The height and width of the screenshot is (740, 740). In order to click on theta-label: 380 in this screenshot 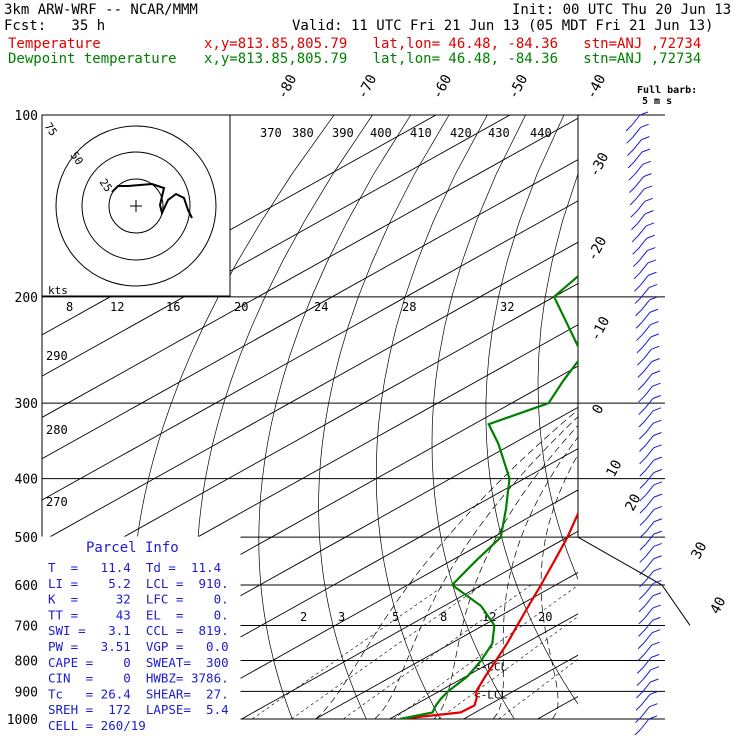, I will do `click(303, 133)`.